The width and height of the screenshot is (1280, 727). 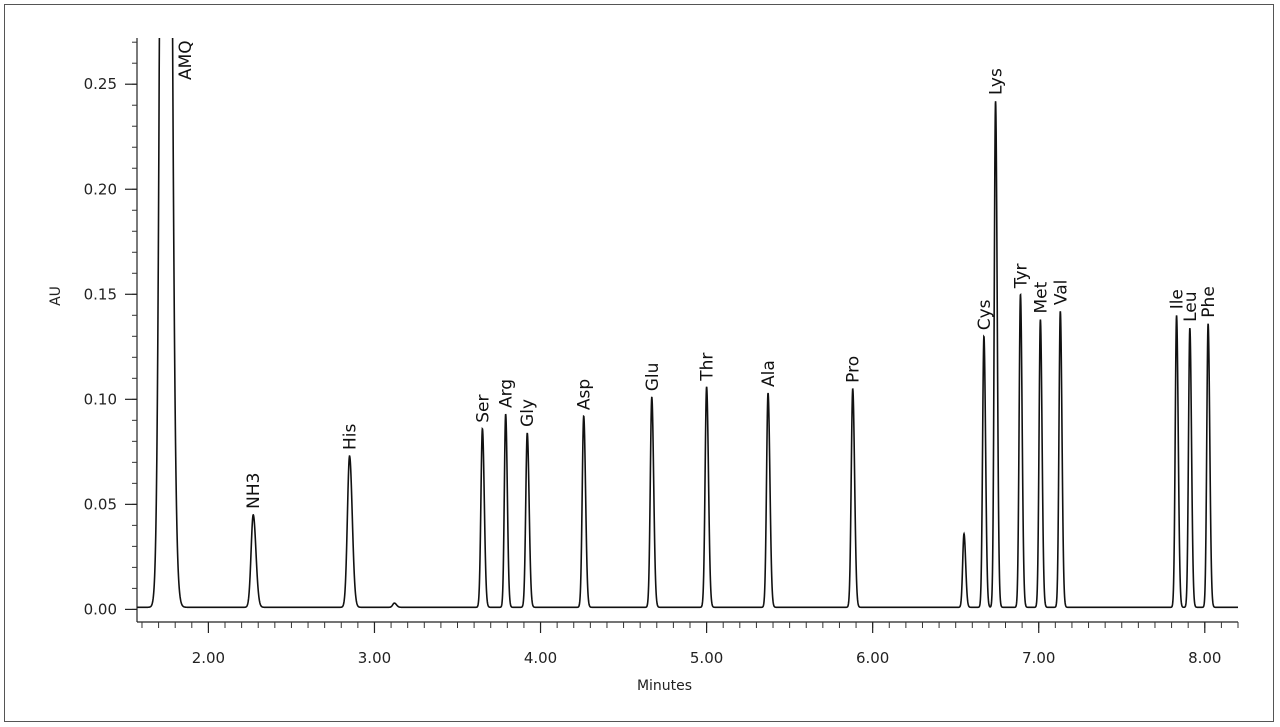 I want to click on peak-label-thr: Thr, so click(x=708, y=367).